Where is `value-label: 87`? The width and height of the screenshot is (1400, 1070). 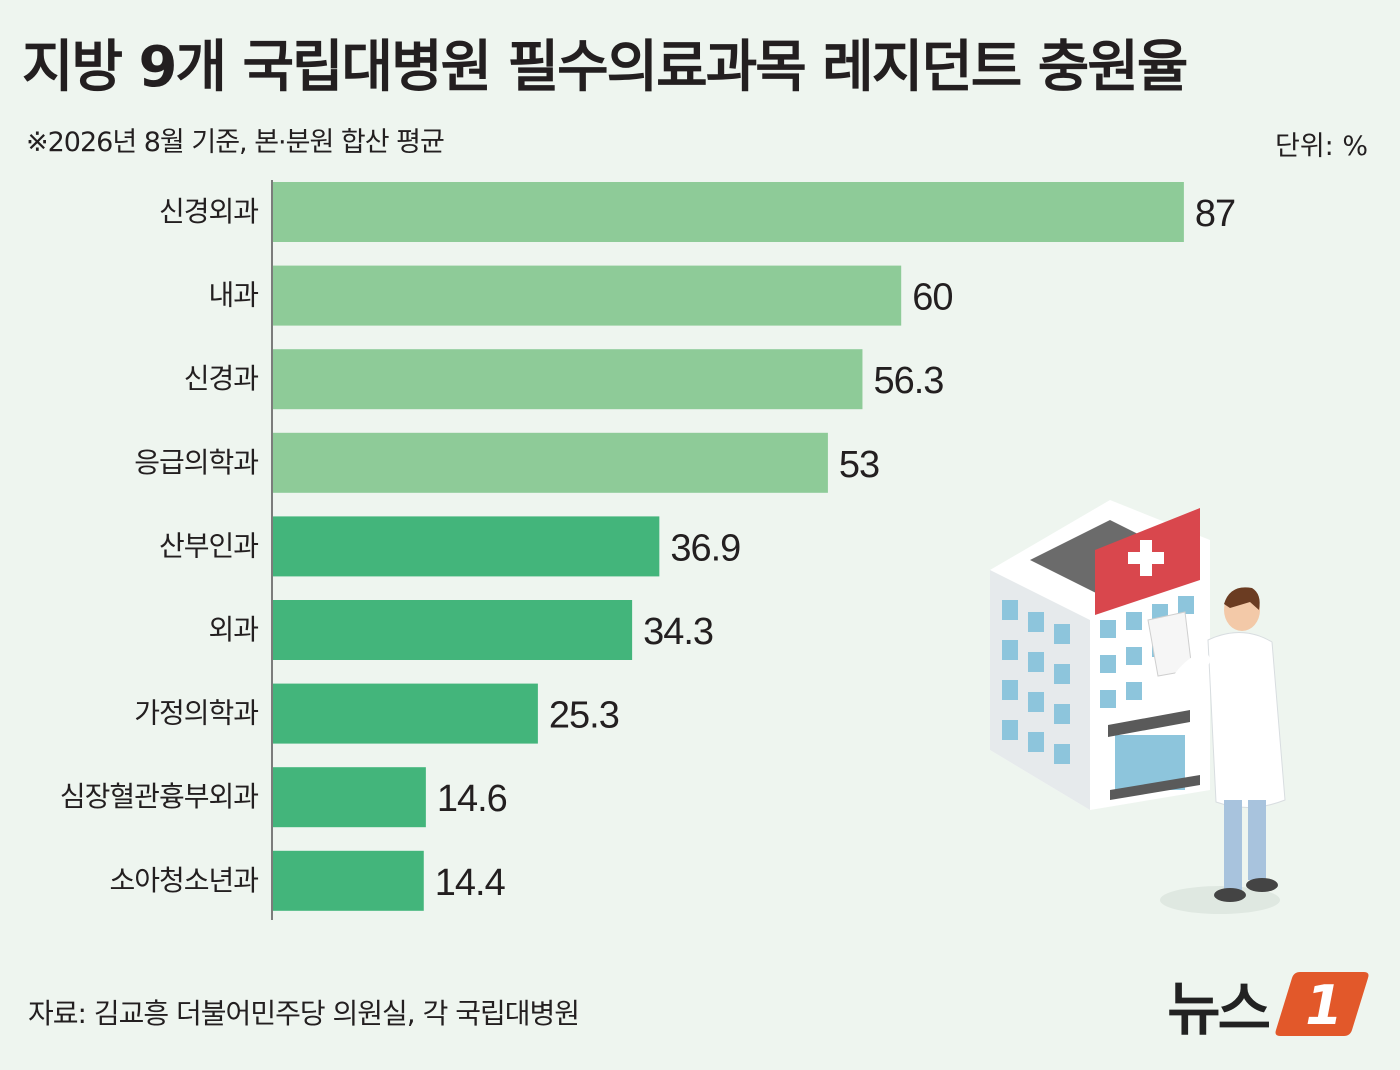
value-label: 87 is located at coordinates (1215, 214).